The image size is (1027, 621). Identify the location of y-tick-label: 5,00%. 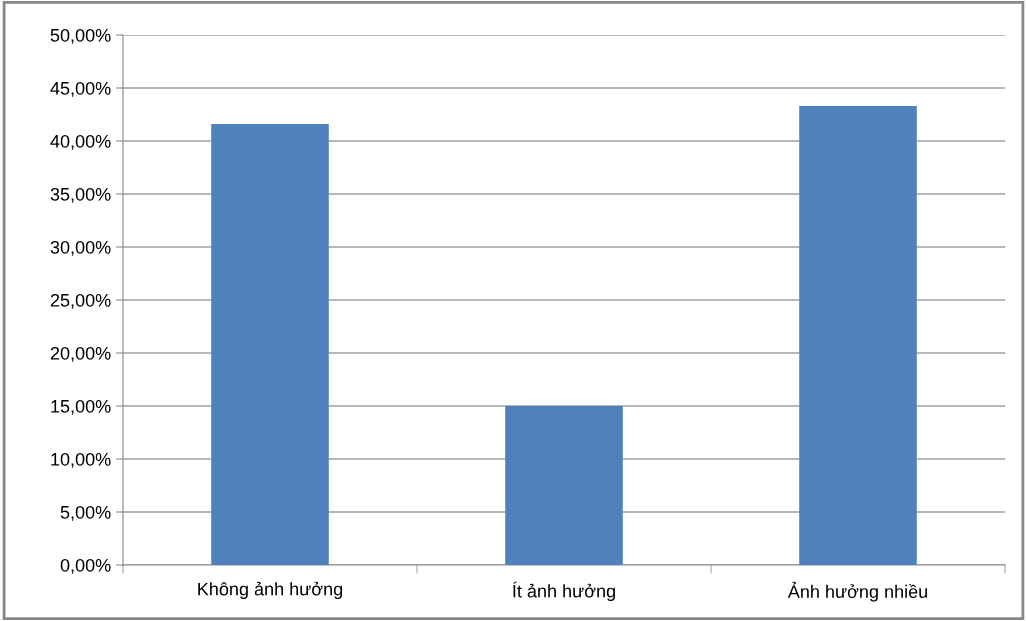
(85, 513).